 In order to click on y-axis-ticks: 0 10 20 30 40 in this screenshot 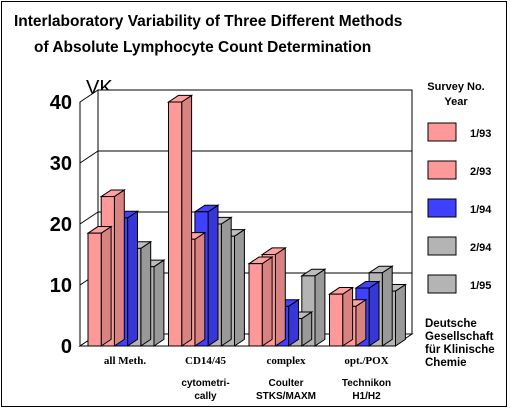, I will do `click(61, 225)`.